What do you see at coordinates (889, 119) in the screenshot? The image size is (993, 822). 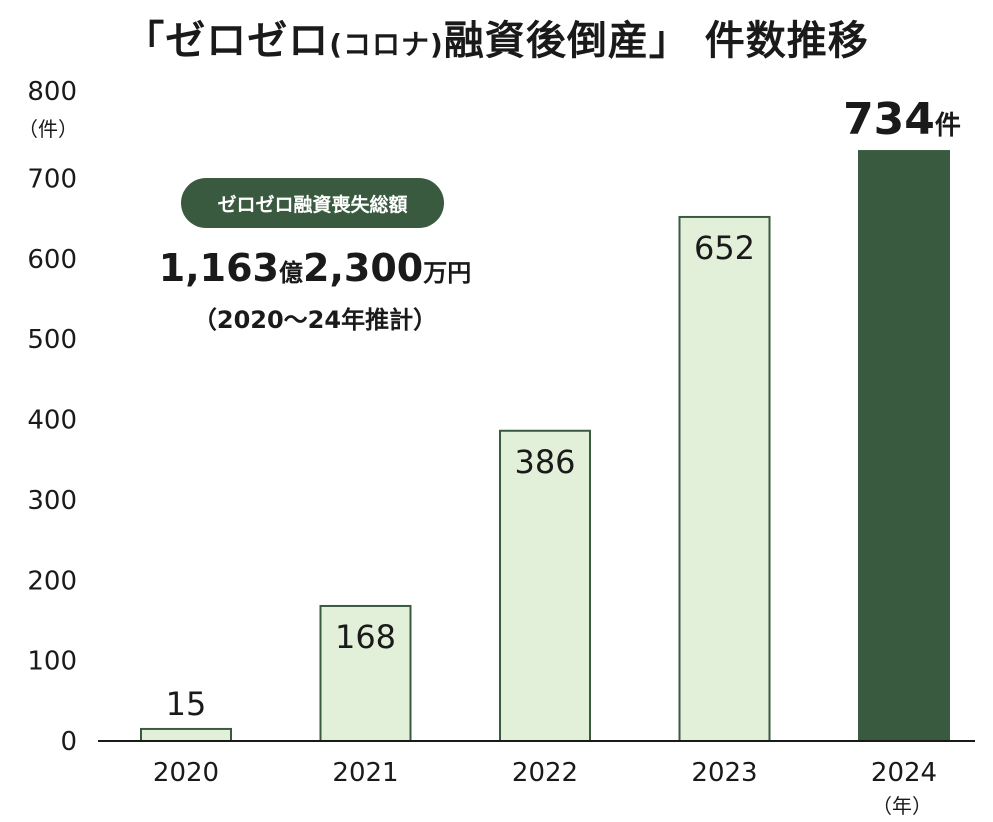 I see `highlight-value-number: 734` at bounding box center [889, 119].